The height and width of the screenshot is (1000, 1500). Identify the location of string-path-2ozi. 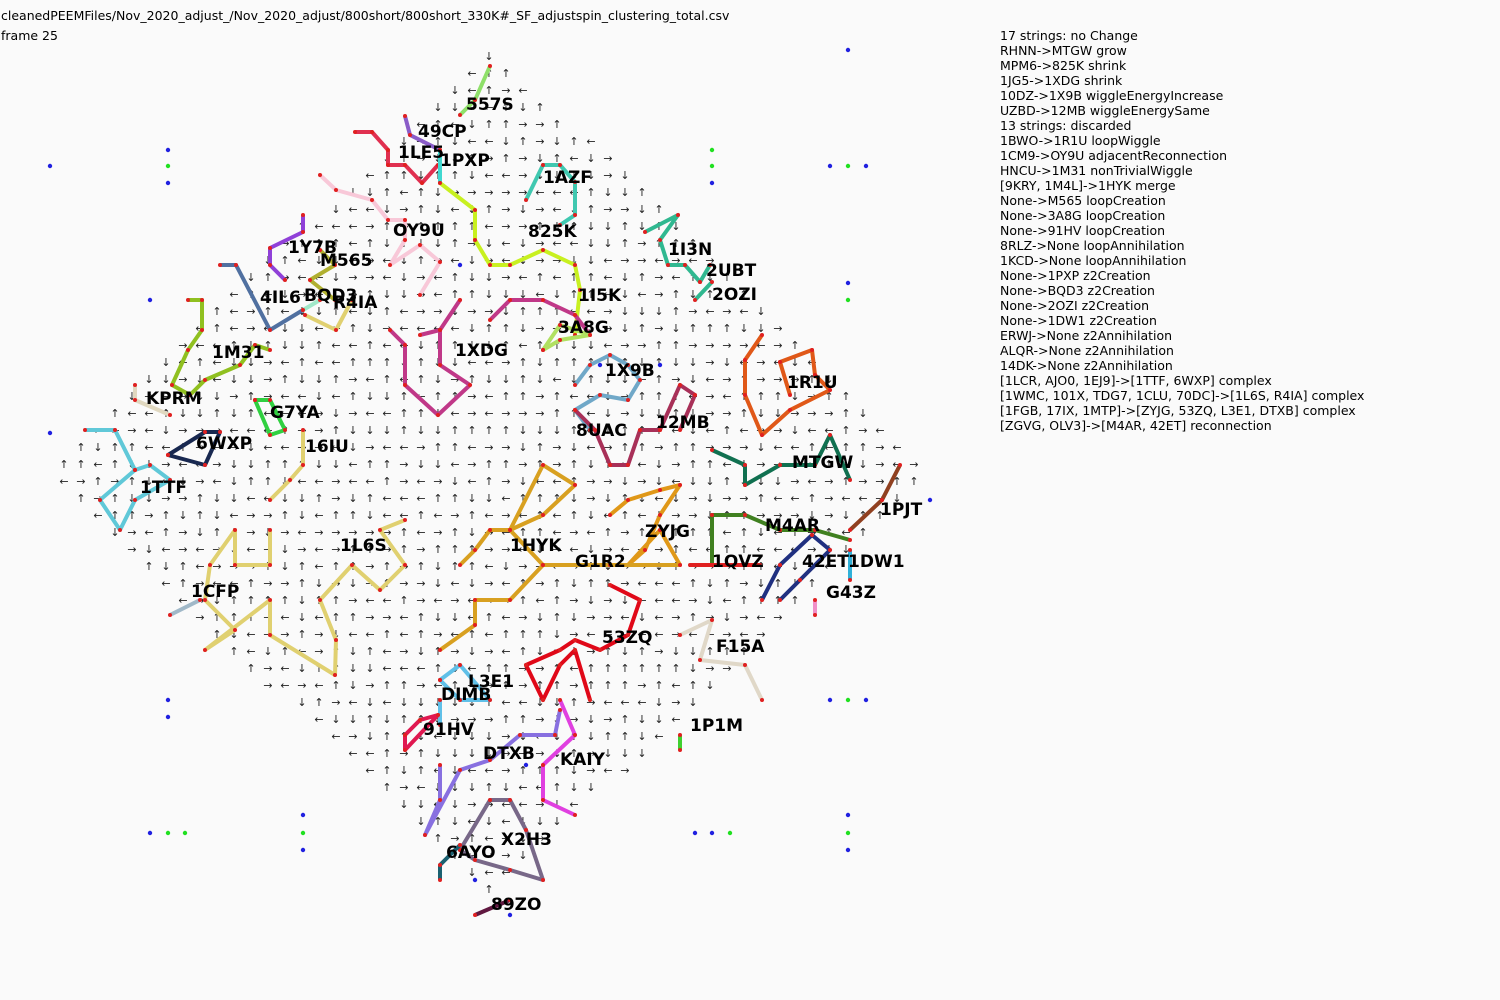
(703, 291).